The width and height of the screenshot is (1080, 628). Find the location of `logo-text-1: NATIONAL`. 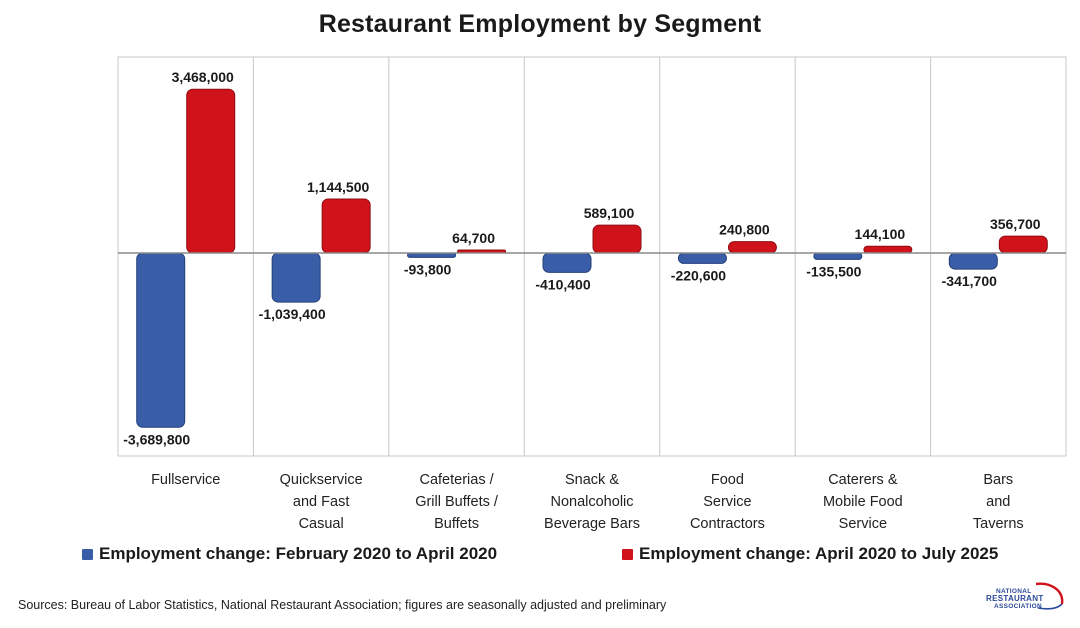

logo-text-1: NATIONAL is located at coordinates (1014, 591).